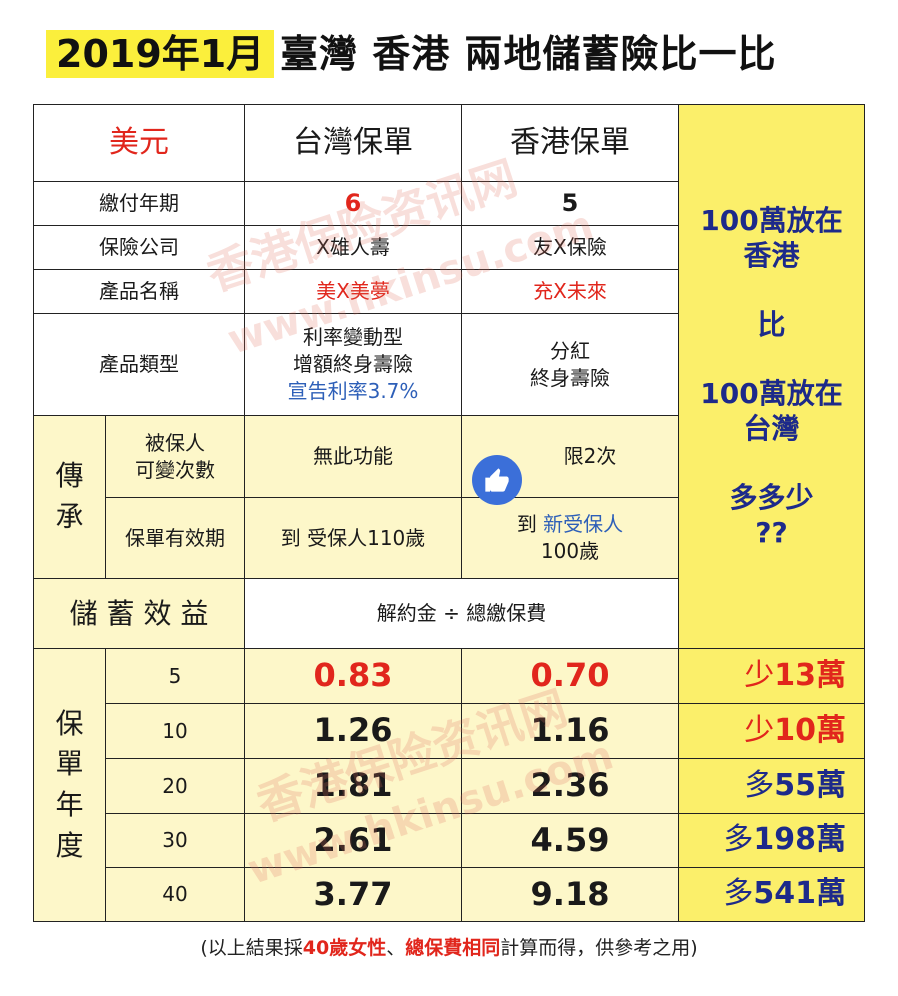  I want to click on tw-ratio: 0.83, so click(353, 676).